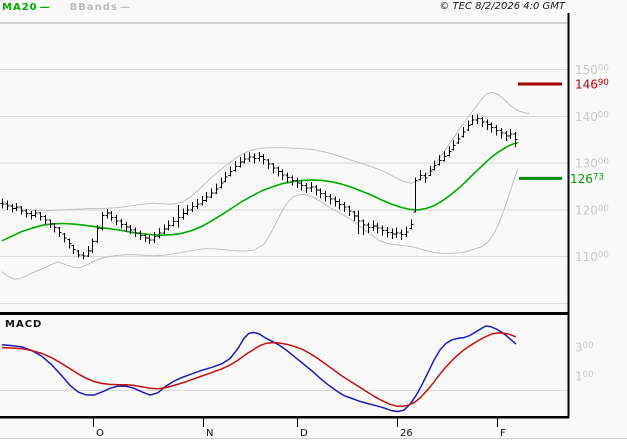 The width and height of the screenshot is (627, 440). What do you see at coordinates (406, 433) in the screenshot?
I see `month-label: 26` at bounding box center [406, 433].